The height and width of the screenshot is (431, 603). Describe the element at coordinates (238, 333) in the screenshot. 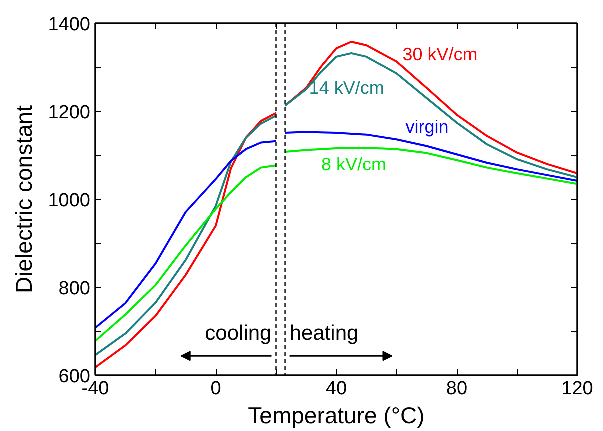

I see `annotation: cooling` at that location.